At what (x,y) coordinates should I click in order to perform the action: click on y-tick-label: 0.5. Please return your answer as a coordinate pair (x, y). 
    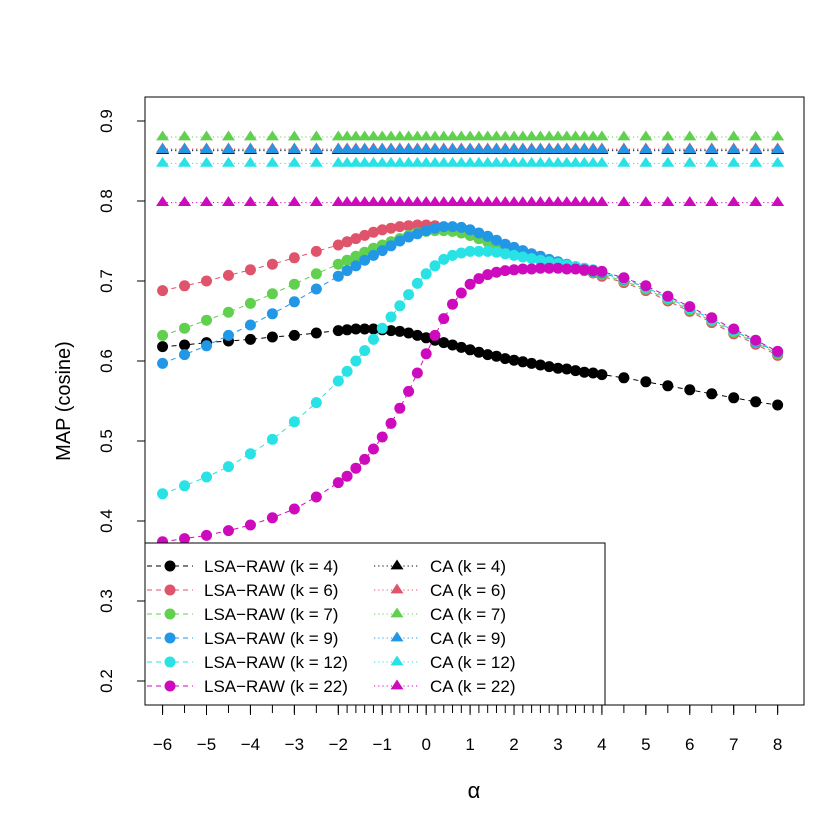
    Looking at the image, I should click on (106, 441).